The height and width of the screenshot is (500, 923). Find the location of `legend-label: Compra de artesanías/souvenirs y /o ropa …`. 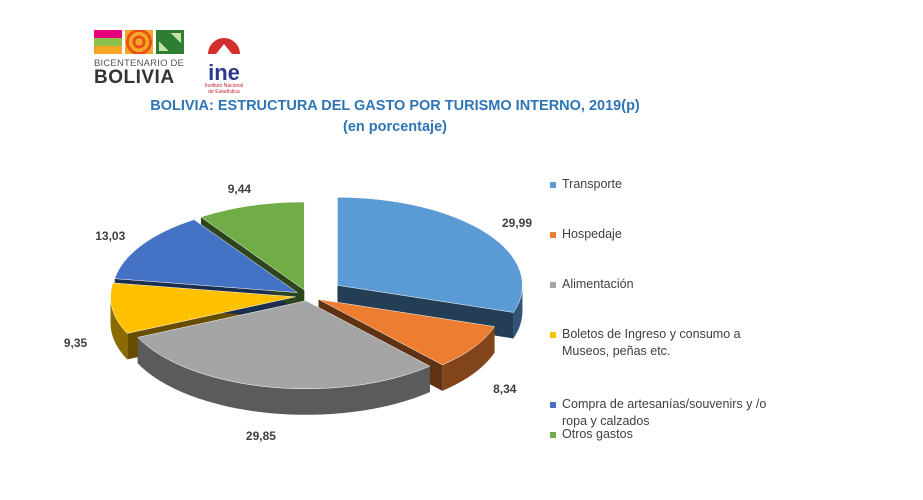

legend-label: Compra de artesanías/souvenirs y /o ropa … is located at coordinates (664, 412).